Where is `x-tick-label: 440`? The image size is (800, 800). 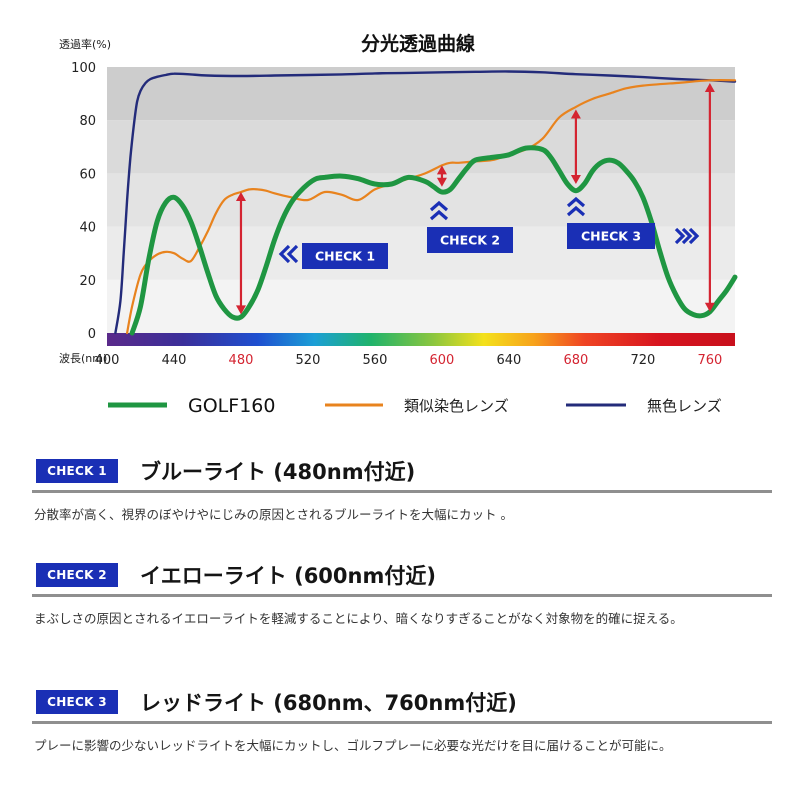
x-tick-label: 440 is located at coordinates (174, 360).